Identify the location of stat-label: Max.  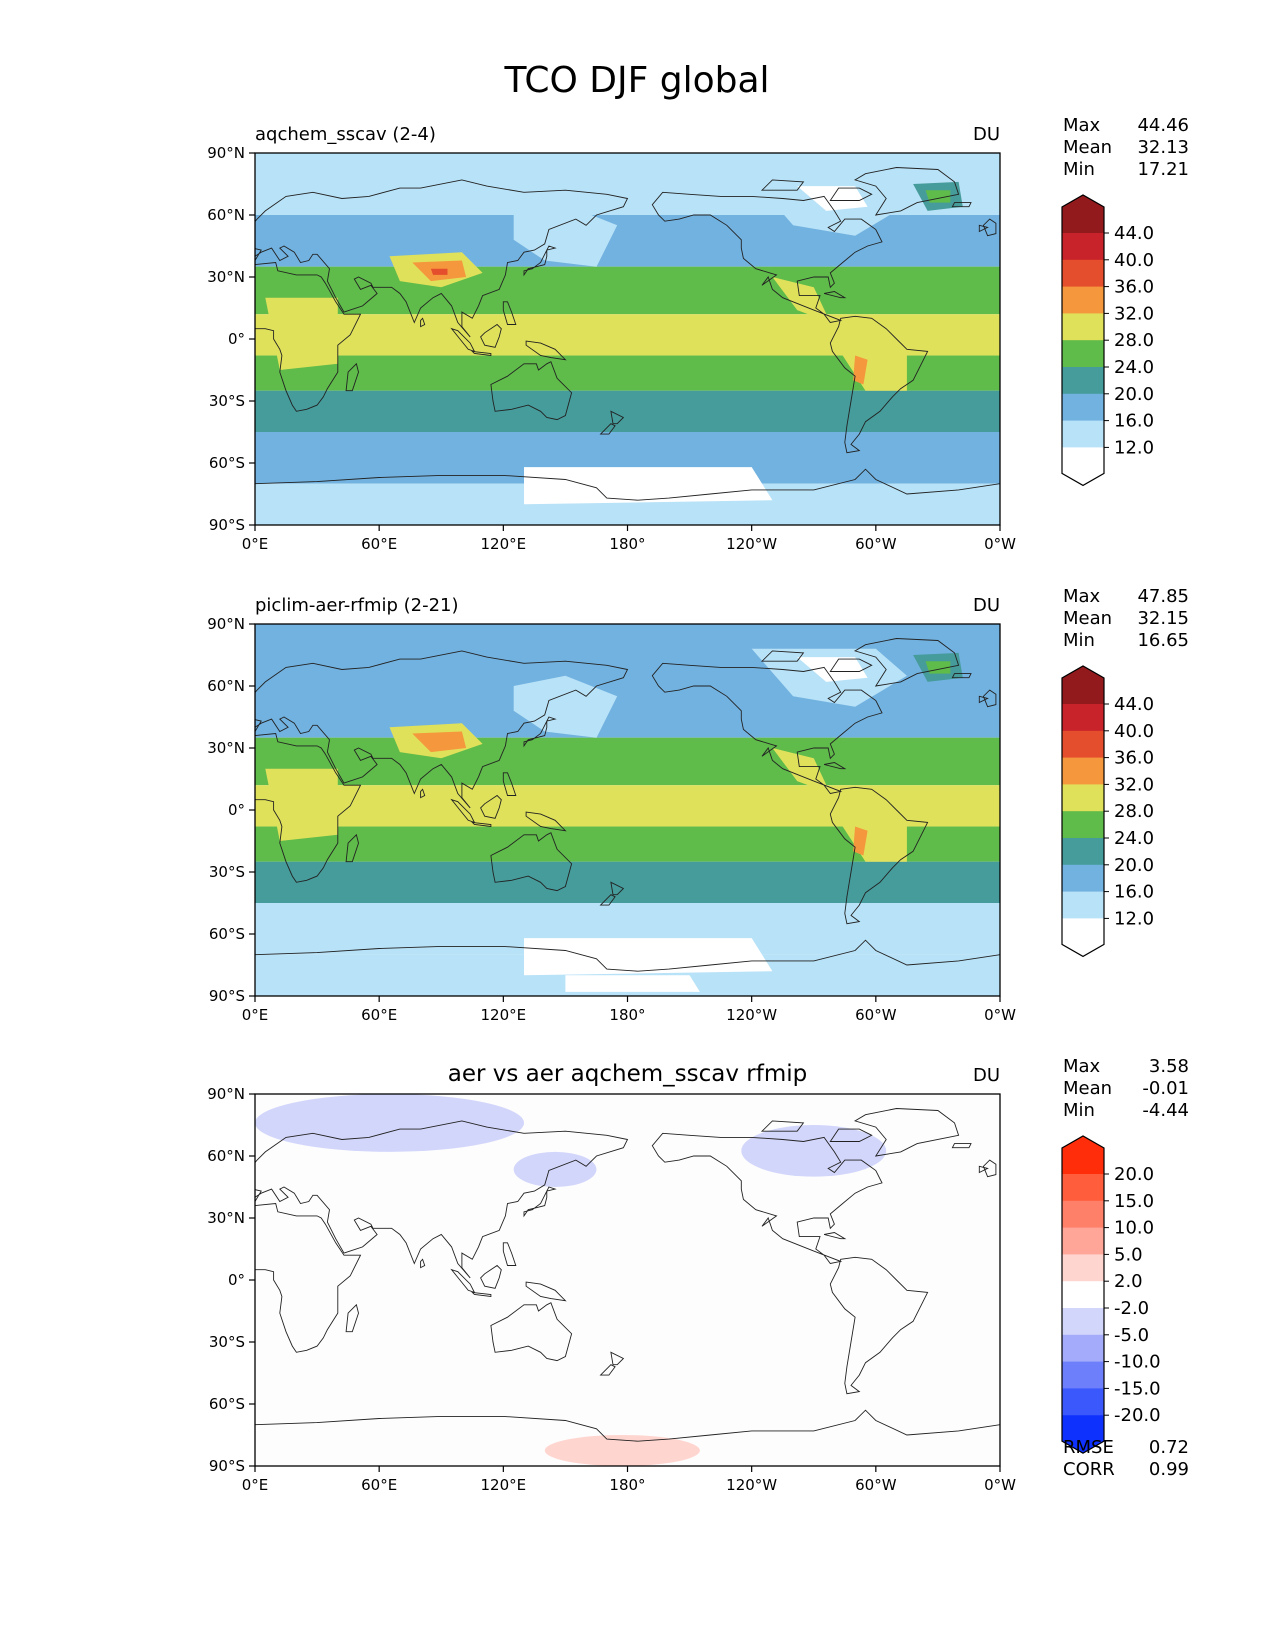
(1082, 1066).